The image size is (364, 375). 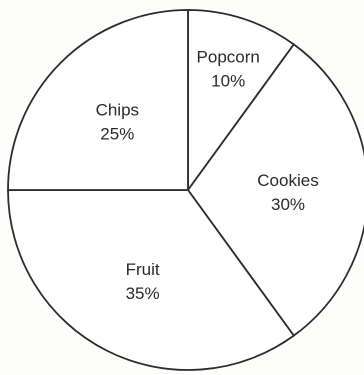 I want to click on slice-label-cookies: Cookies, so click(x=287, y=180).